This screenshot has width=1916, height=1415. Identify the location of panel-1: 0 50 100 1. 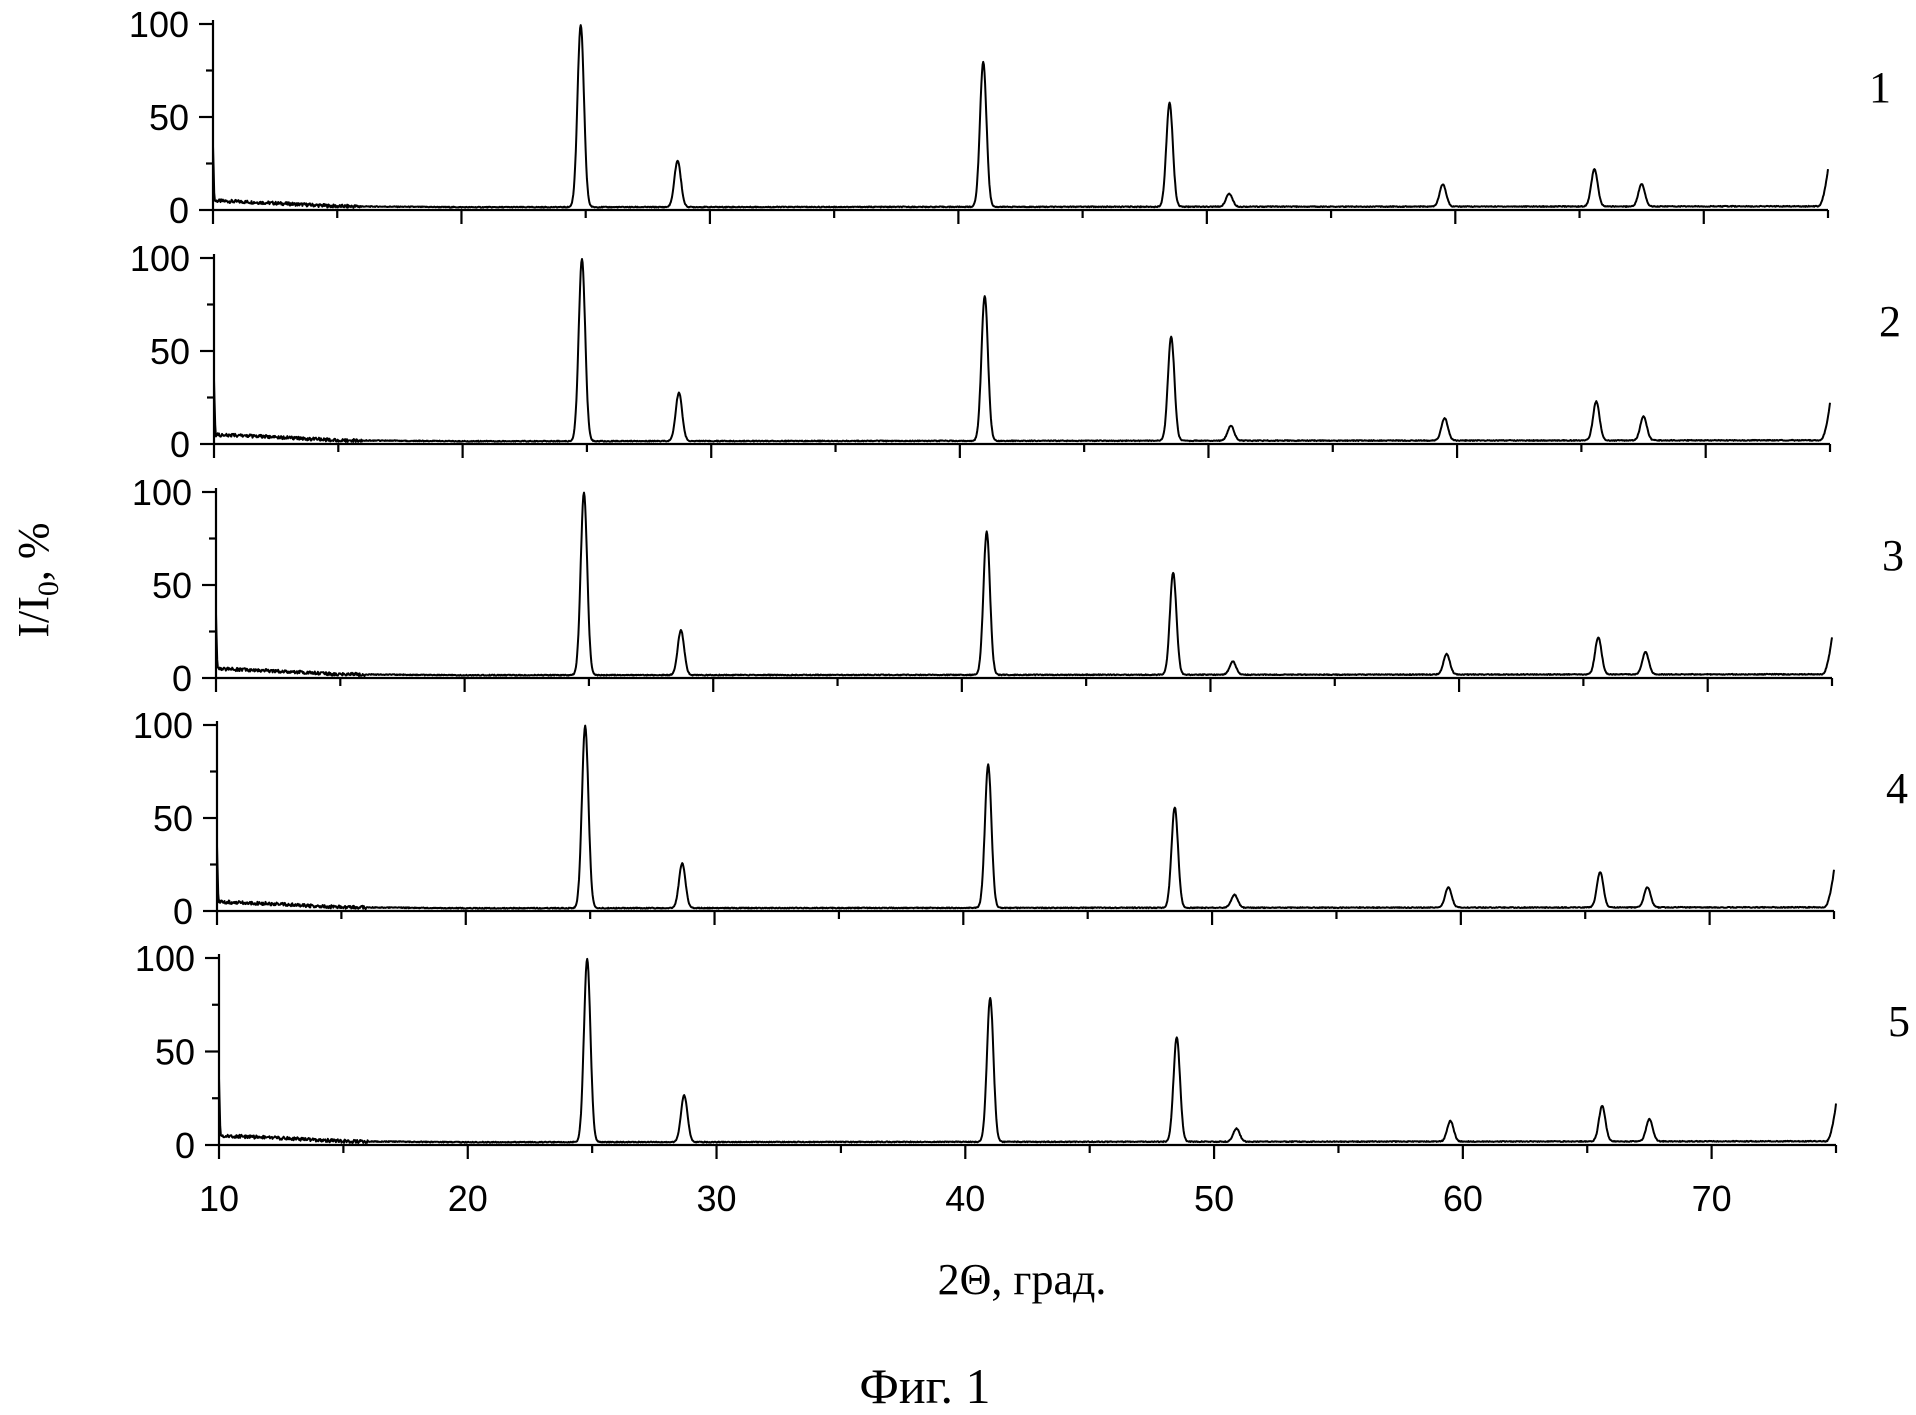
(1010, 117).